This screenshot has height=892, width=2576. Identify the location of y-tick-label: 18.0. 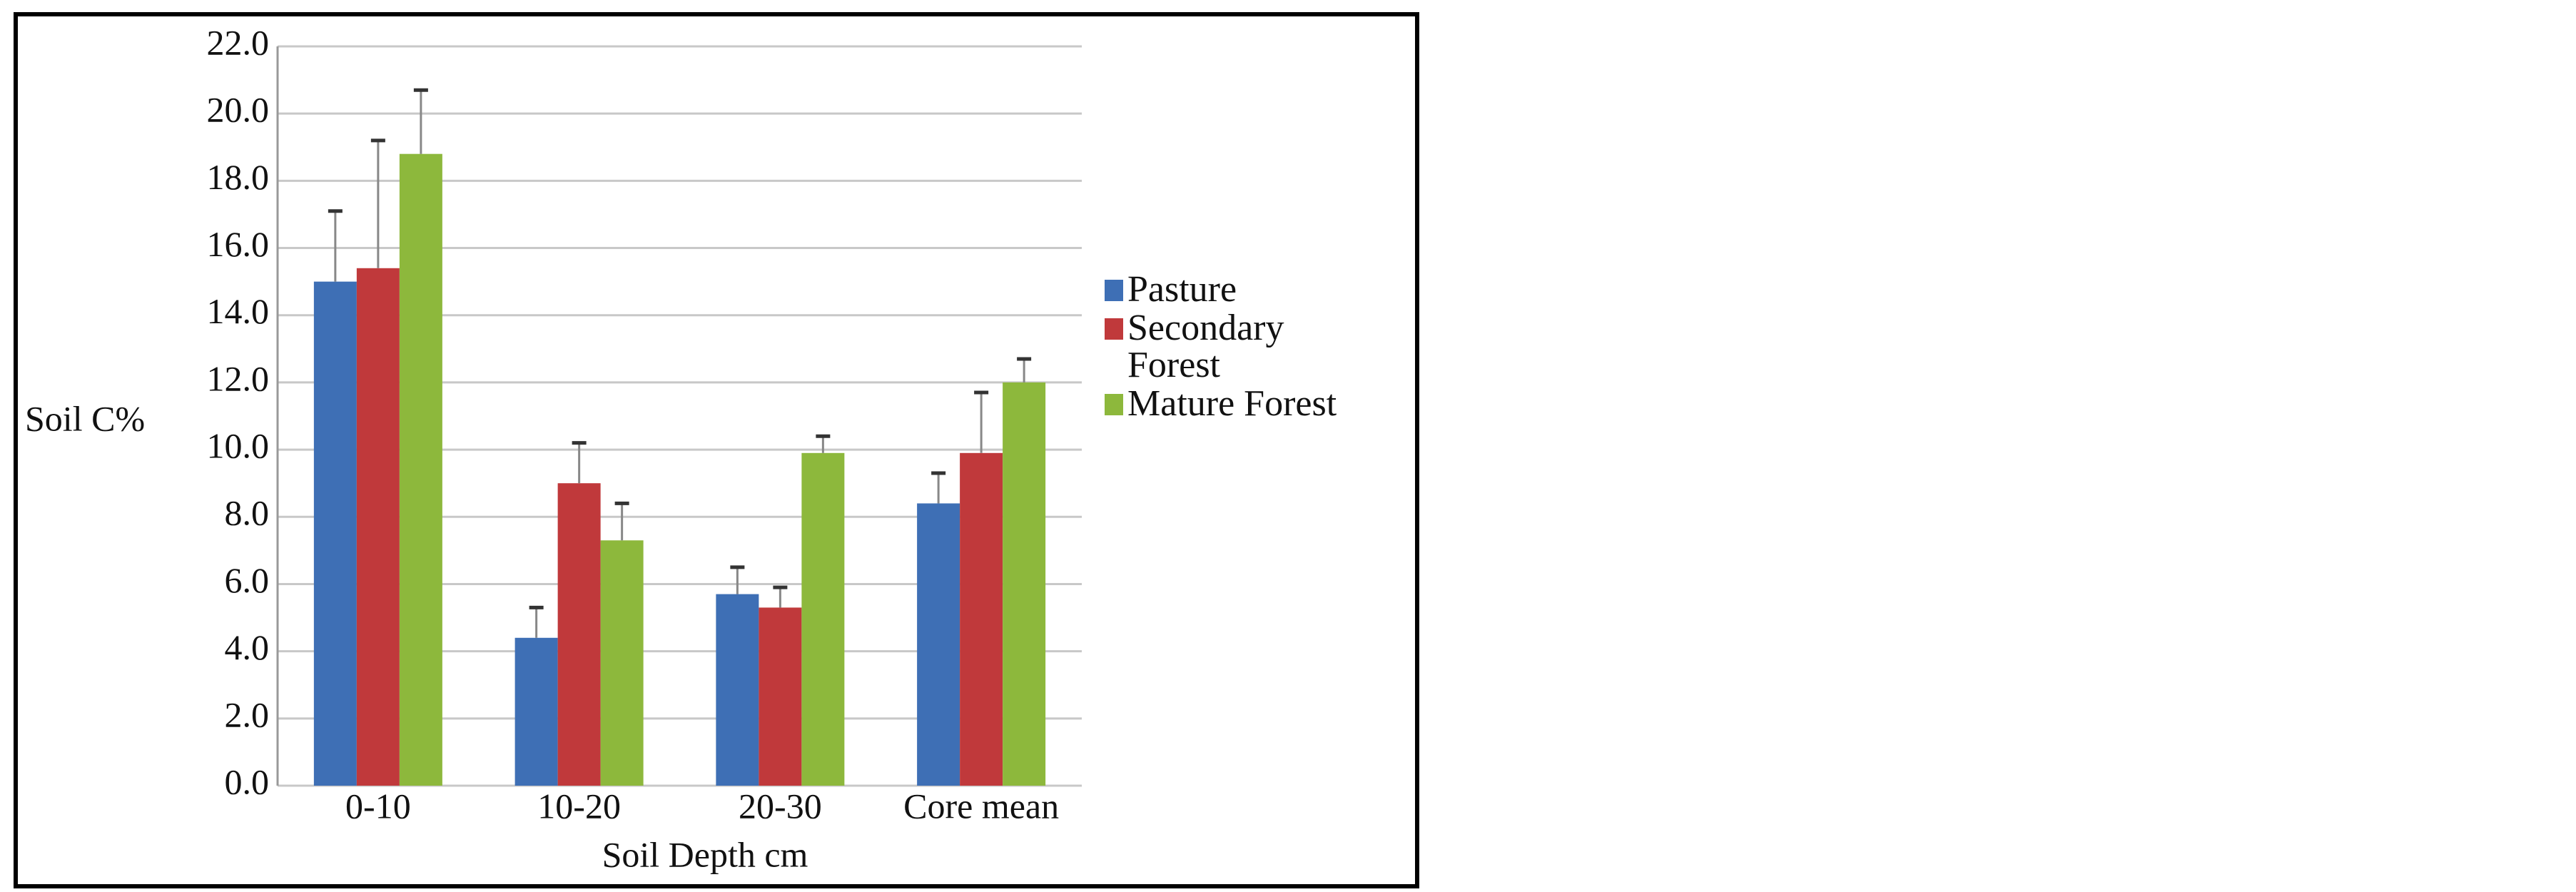
(238, 177).